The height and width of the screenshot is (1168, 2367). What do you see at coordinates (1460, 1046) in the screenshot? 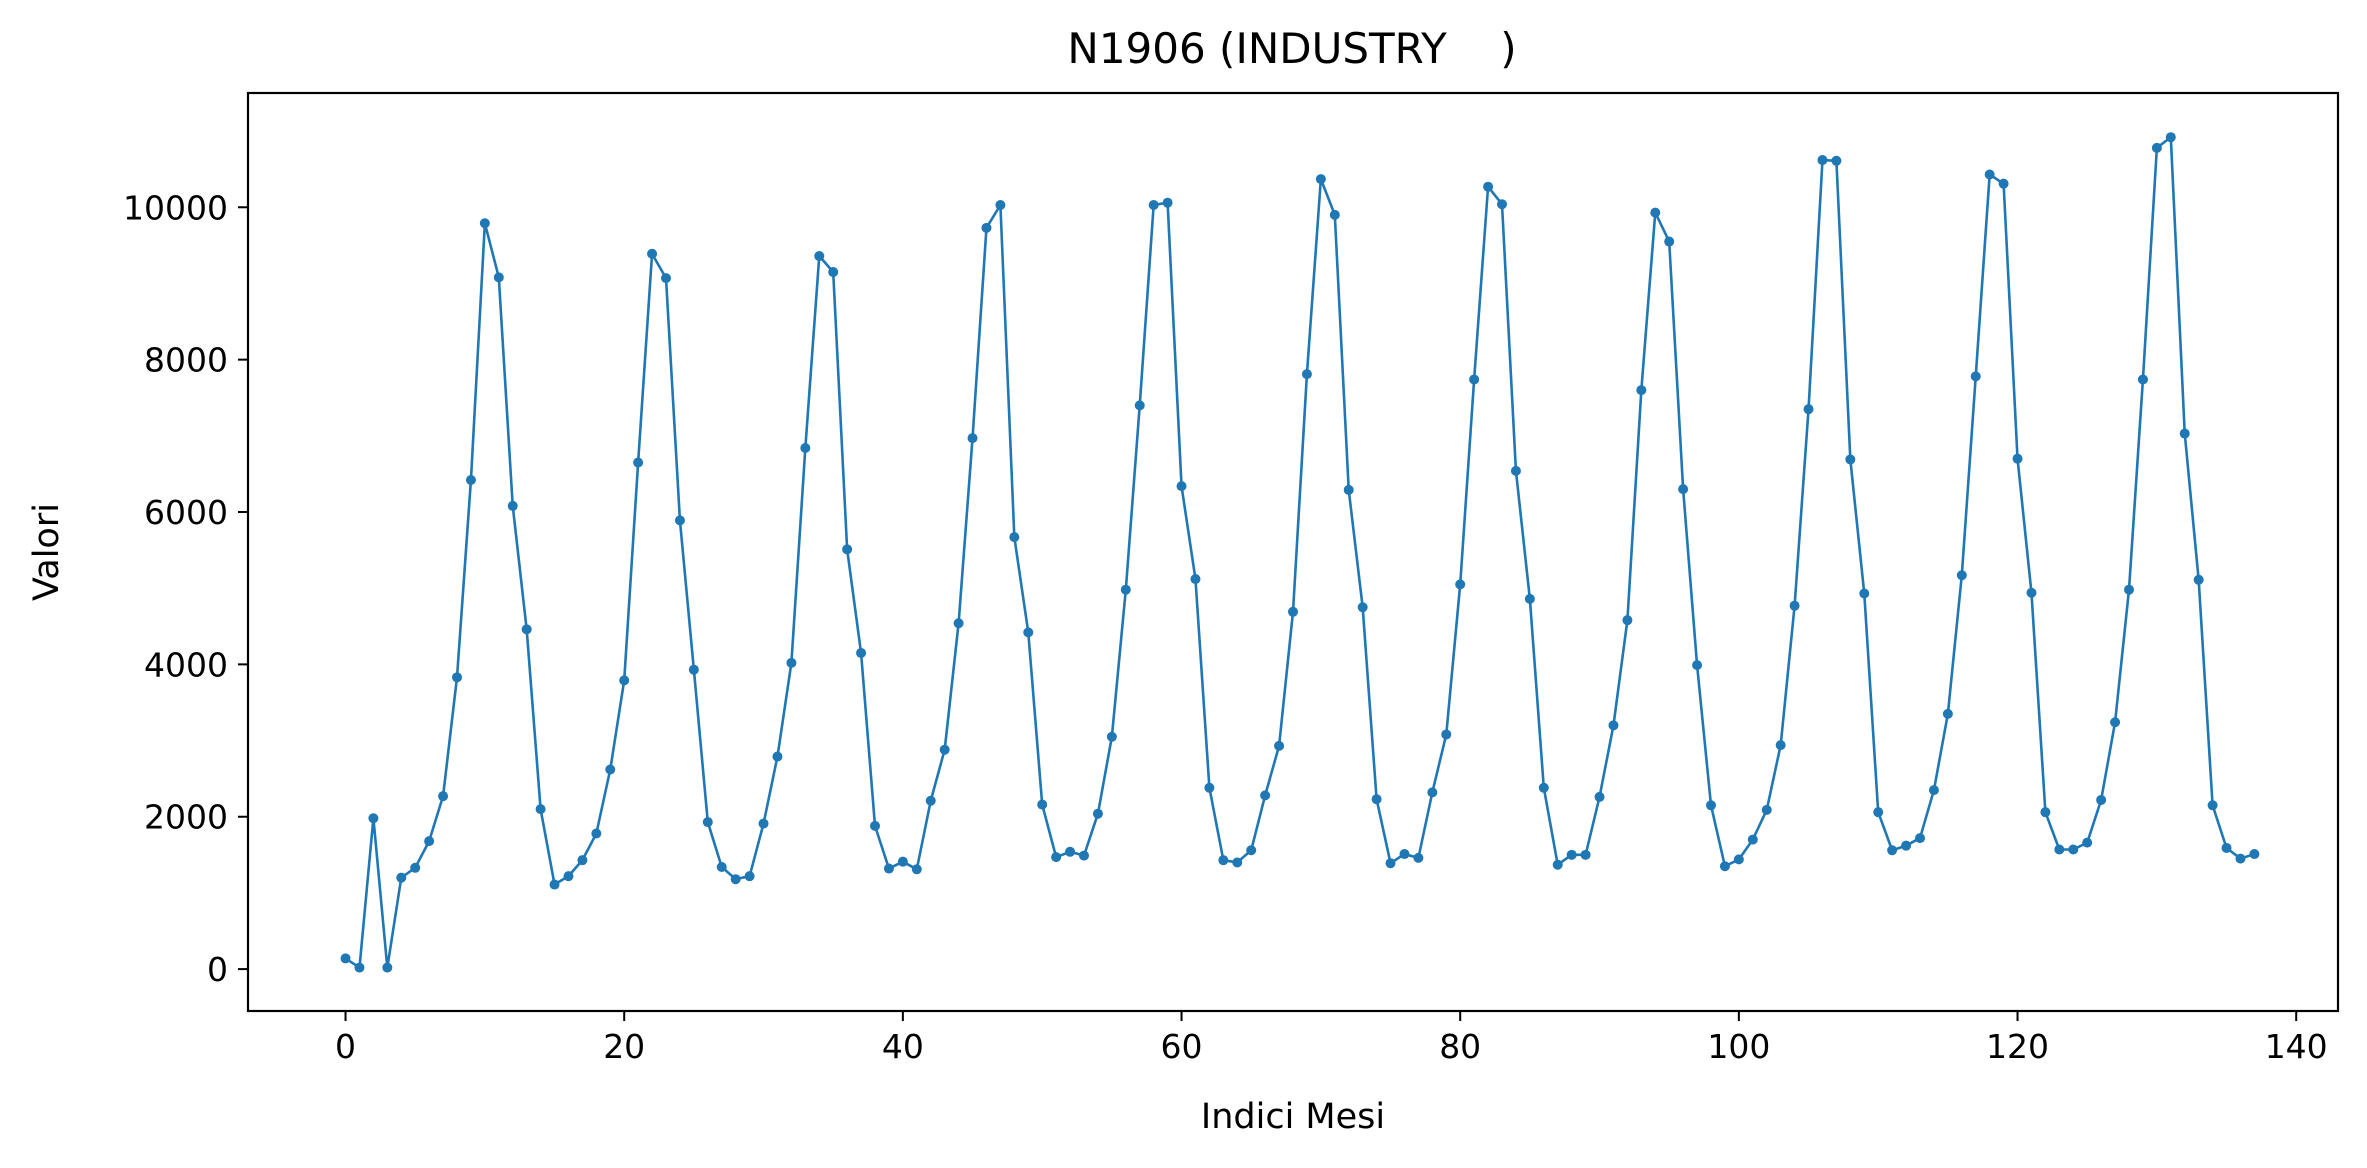
I see `x-tick-label: 80` at bounding box center [1460, 1046].